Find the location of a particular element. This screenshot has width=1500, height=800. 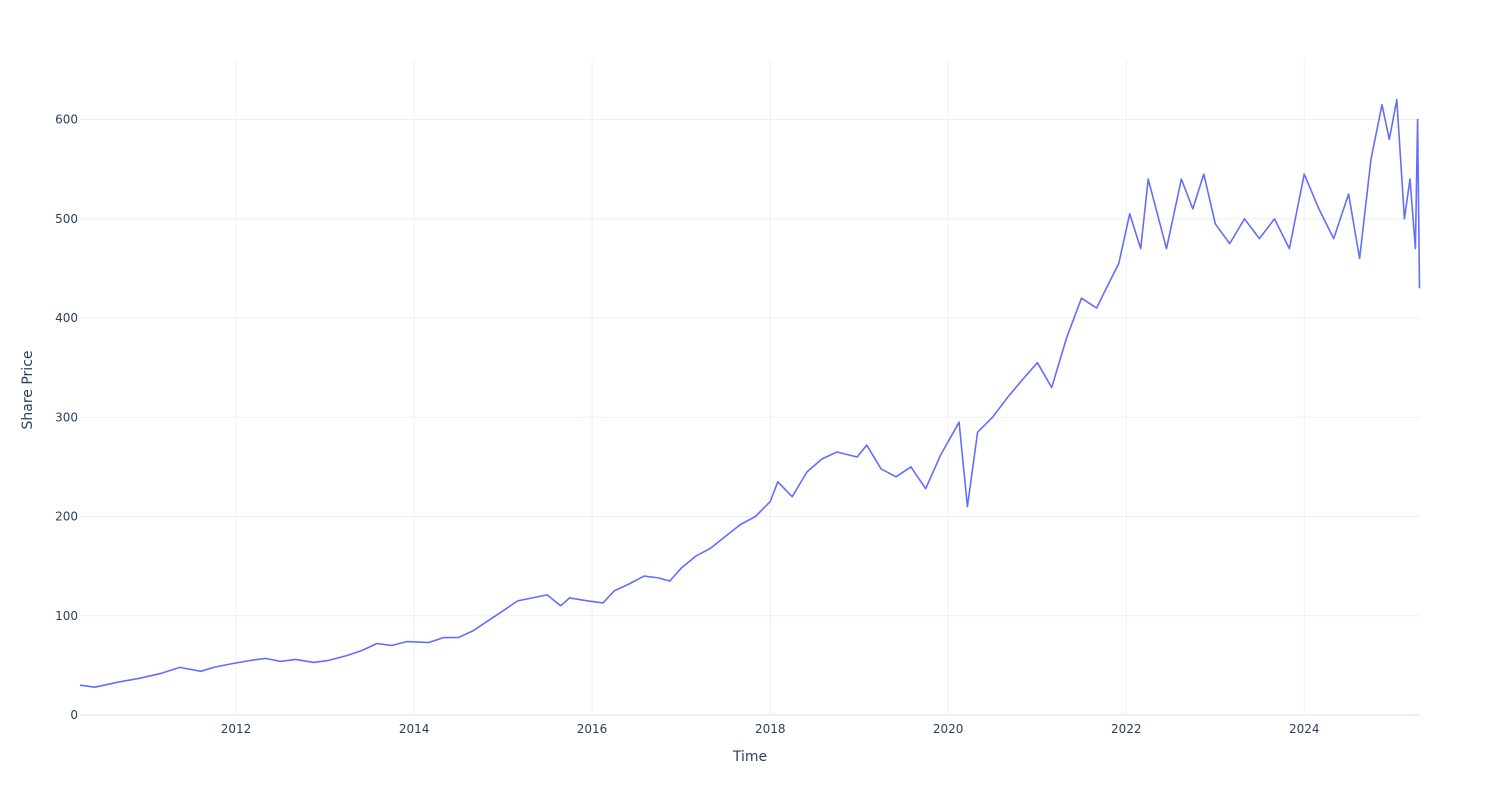

x-tick-label: 2024 is located at coordinates (1304, 729).